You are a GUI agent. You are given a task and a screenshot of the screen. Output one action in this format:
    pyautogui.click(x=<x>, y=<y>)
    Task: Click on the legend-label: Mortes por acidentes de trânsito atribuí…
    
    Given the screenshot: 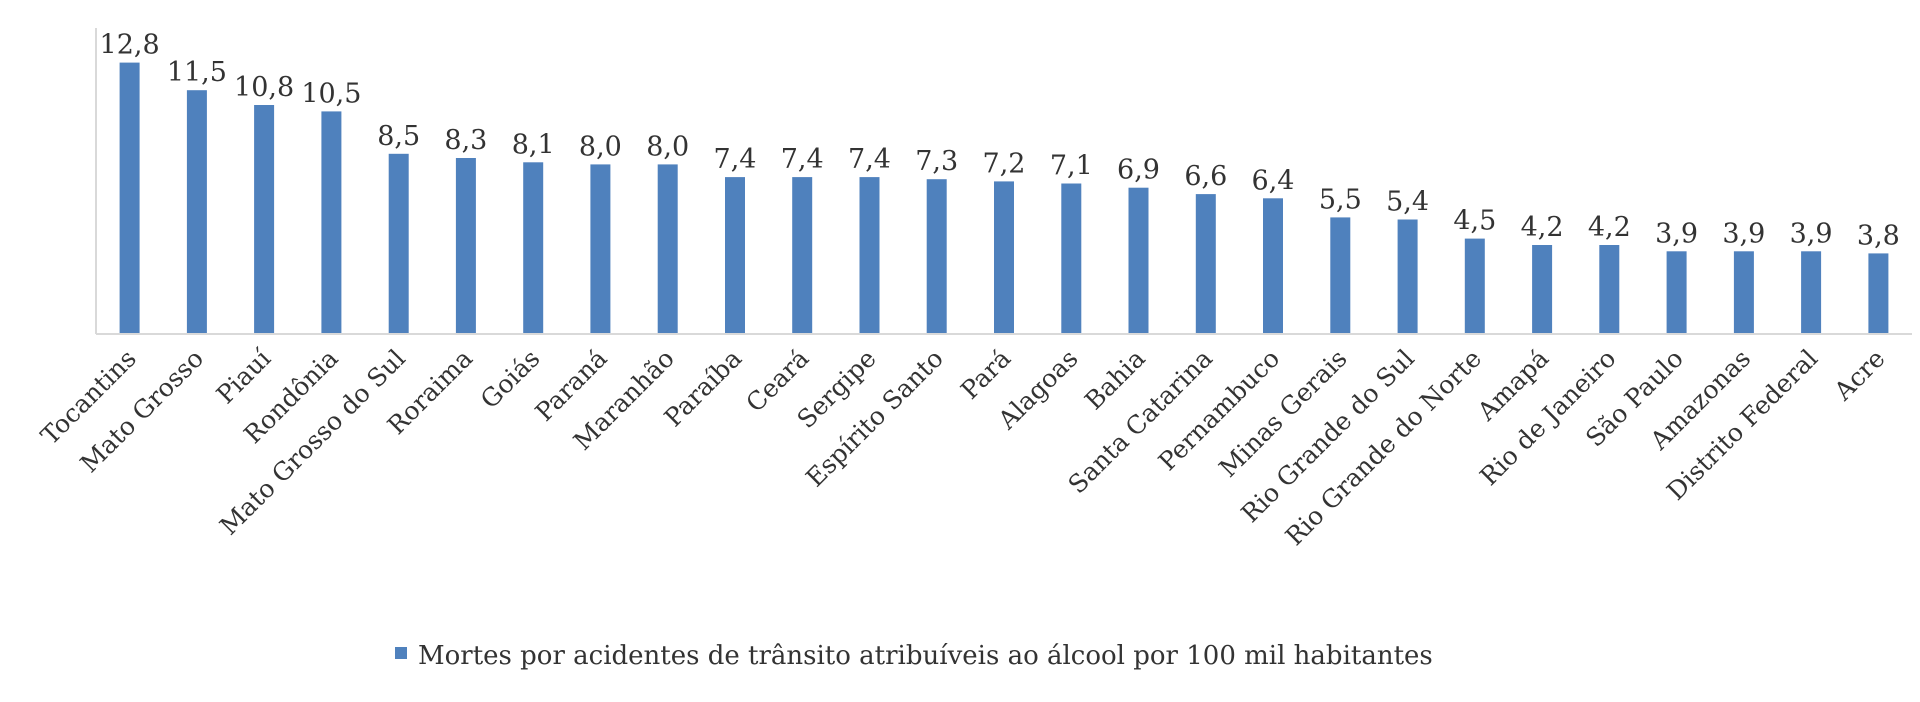 What is the action you would take?
    pyautogui.click(x=925, y=656)
    